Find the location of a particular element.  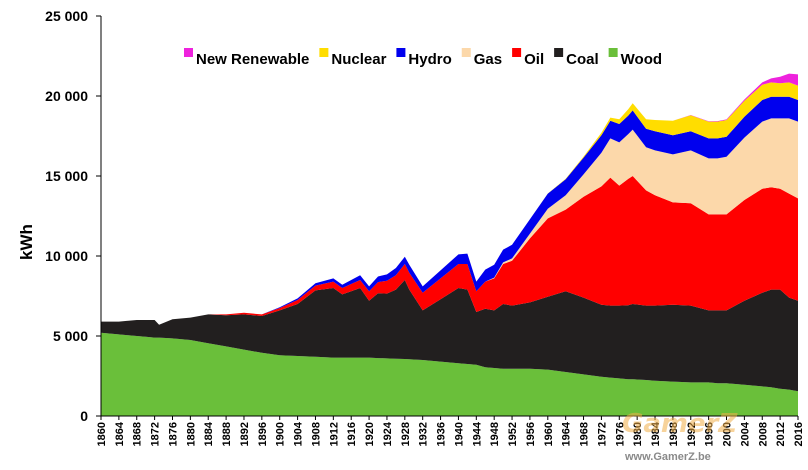

legend: New Renewable Nuclear Hydro Gas Oil Coal Wood is located at coordinates (423, 58).